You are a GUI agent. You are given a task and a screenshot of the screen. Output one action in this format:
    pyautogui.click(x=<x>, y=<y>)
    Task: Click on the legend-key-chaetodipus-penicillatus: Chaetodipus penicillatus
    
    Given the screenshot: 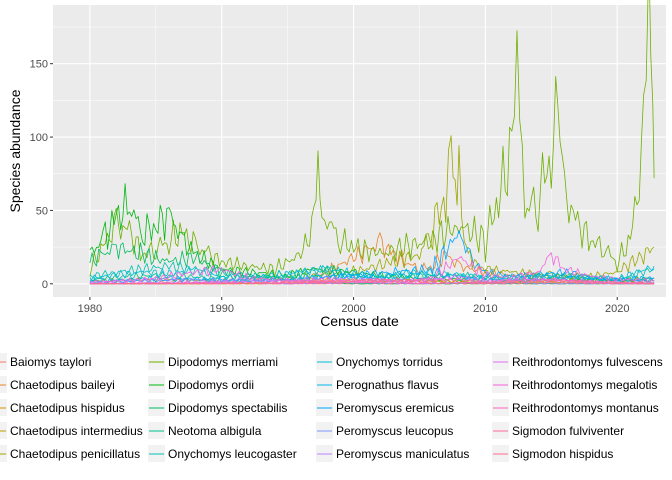 What is the action you would take?
    pyautogui.click(x=70, y=453)
    